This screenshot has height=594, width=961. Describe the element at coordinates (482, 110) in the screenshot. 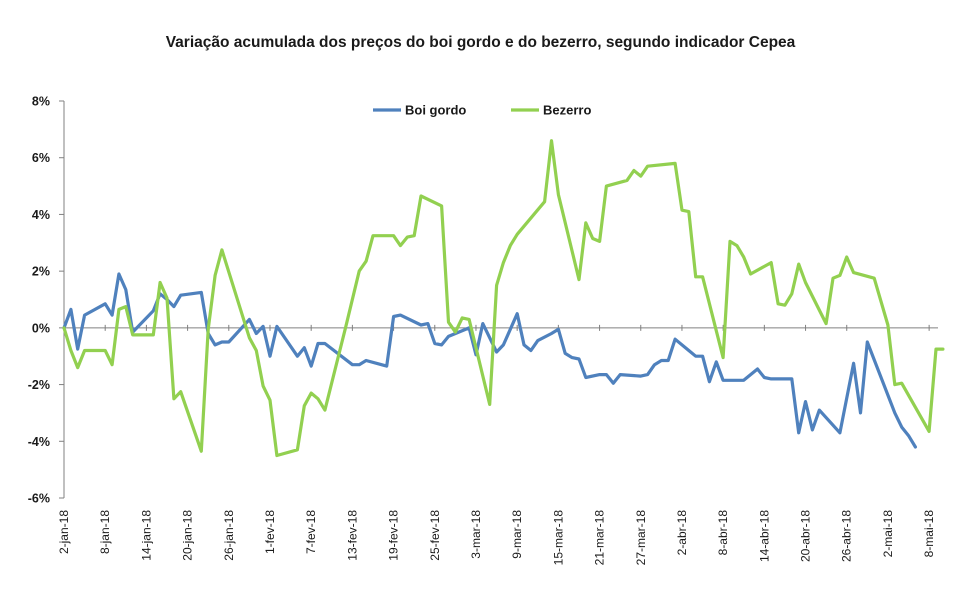

I see `legend: Boi gordo Bezerro` at that location.